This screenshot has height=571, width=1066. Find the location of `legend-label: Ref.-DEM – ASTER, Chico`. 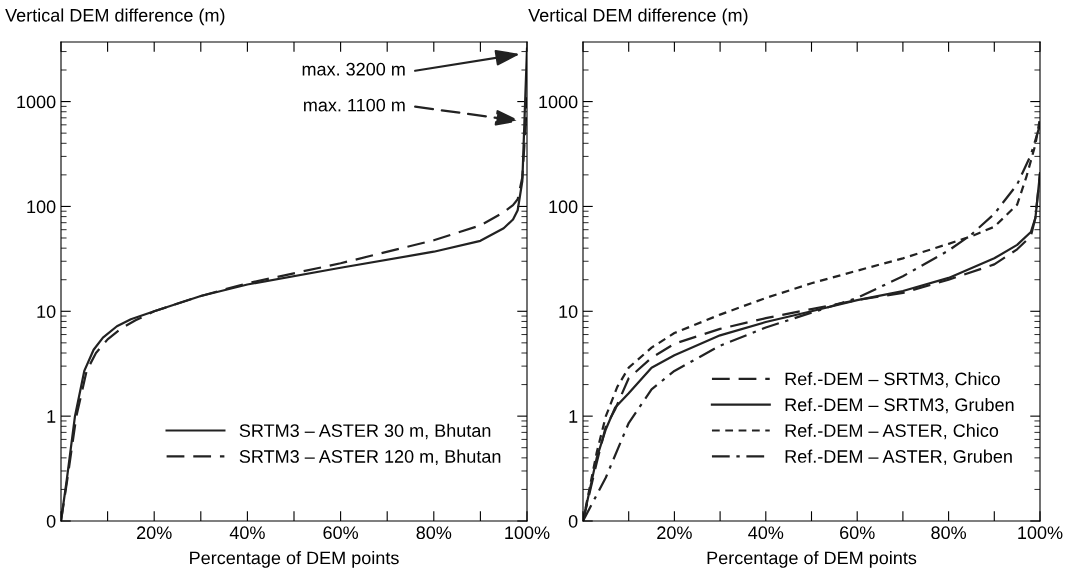

legend-label: Ref.-DEM – ASTER, Chico is located at coordinates (892, 431).